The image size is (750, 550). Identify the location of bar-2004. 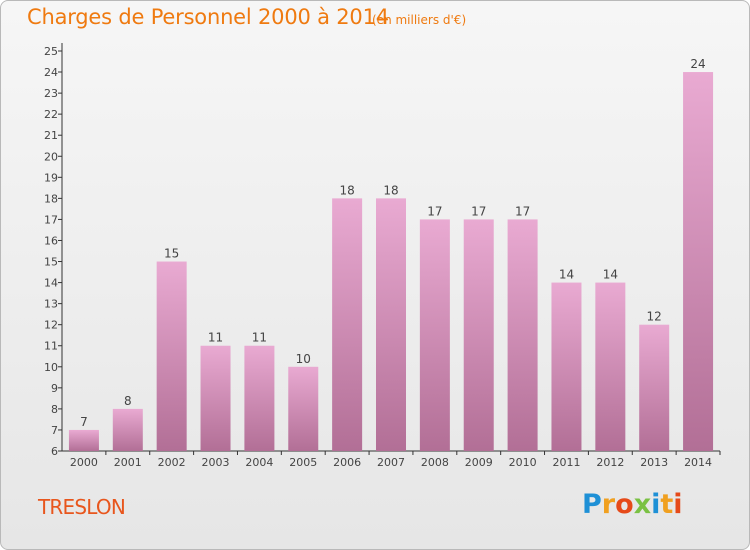
(259, 398).